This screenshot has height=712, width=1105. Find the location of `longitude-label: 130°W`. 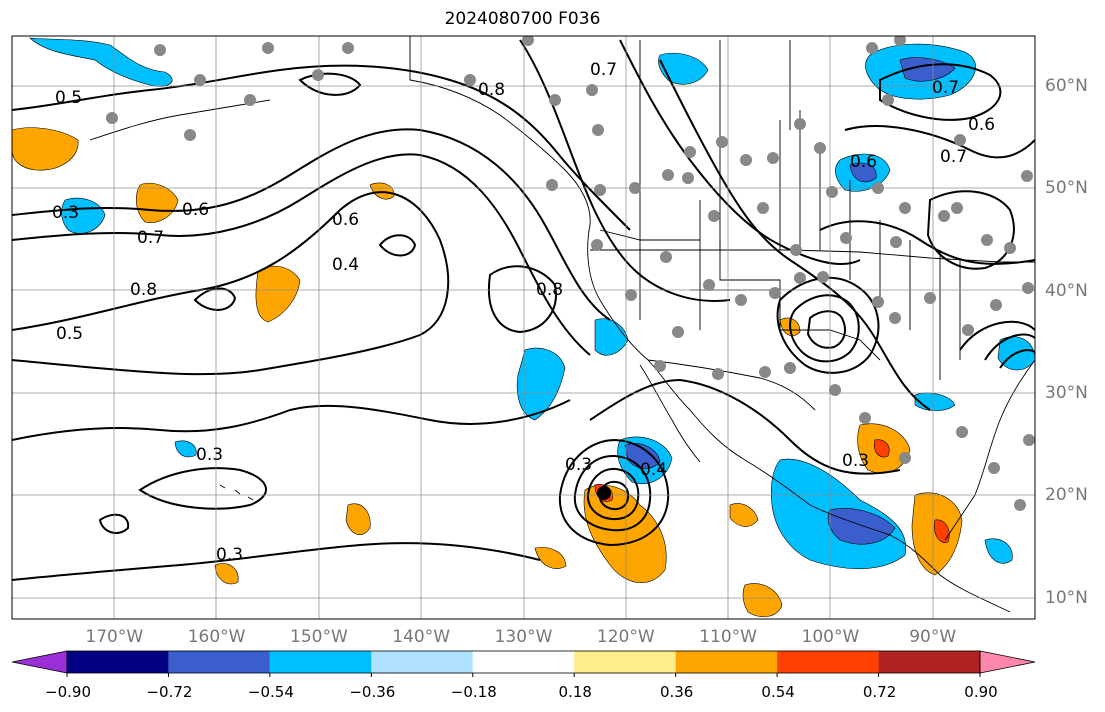

longitude-label: 130°W is located at coordinates (523, 637).